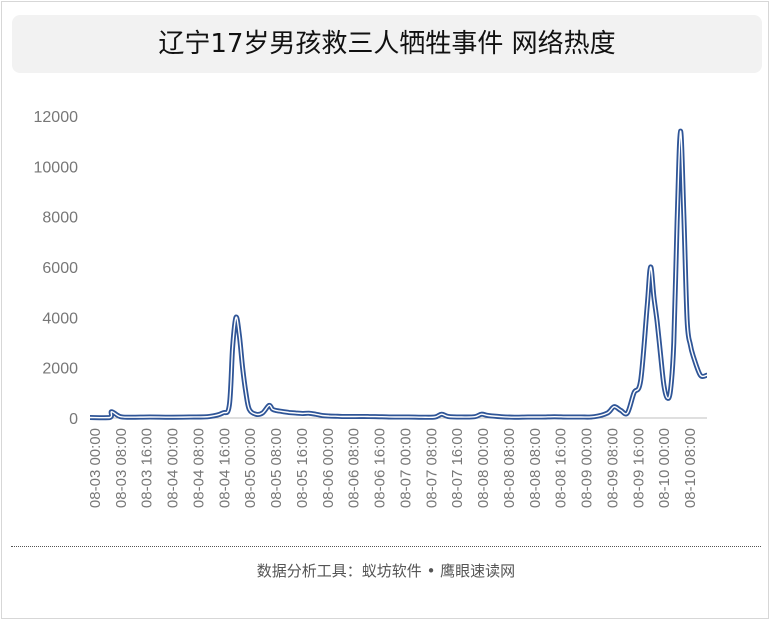 The width and height of the screenshot is (772, 622). Describe the element at coordinates (483, 468) in the screenshot. I see `x-tick-label: 08-08 00:00` at that location.